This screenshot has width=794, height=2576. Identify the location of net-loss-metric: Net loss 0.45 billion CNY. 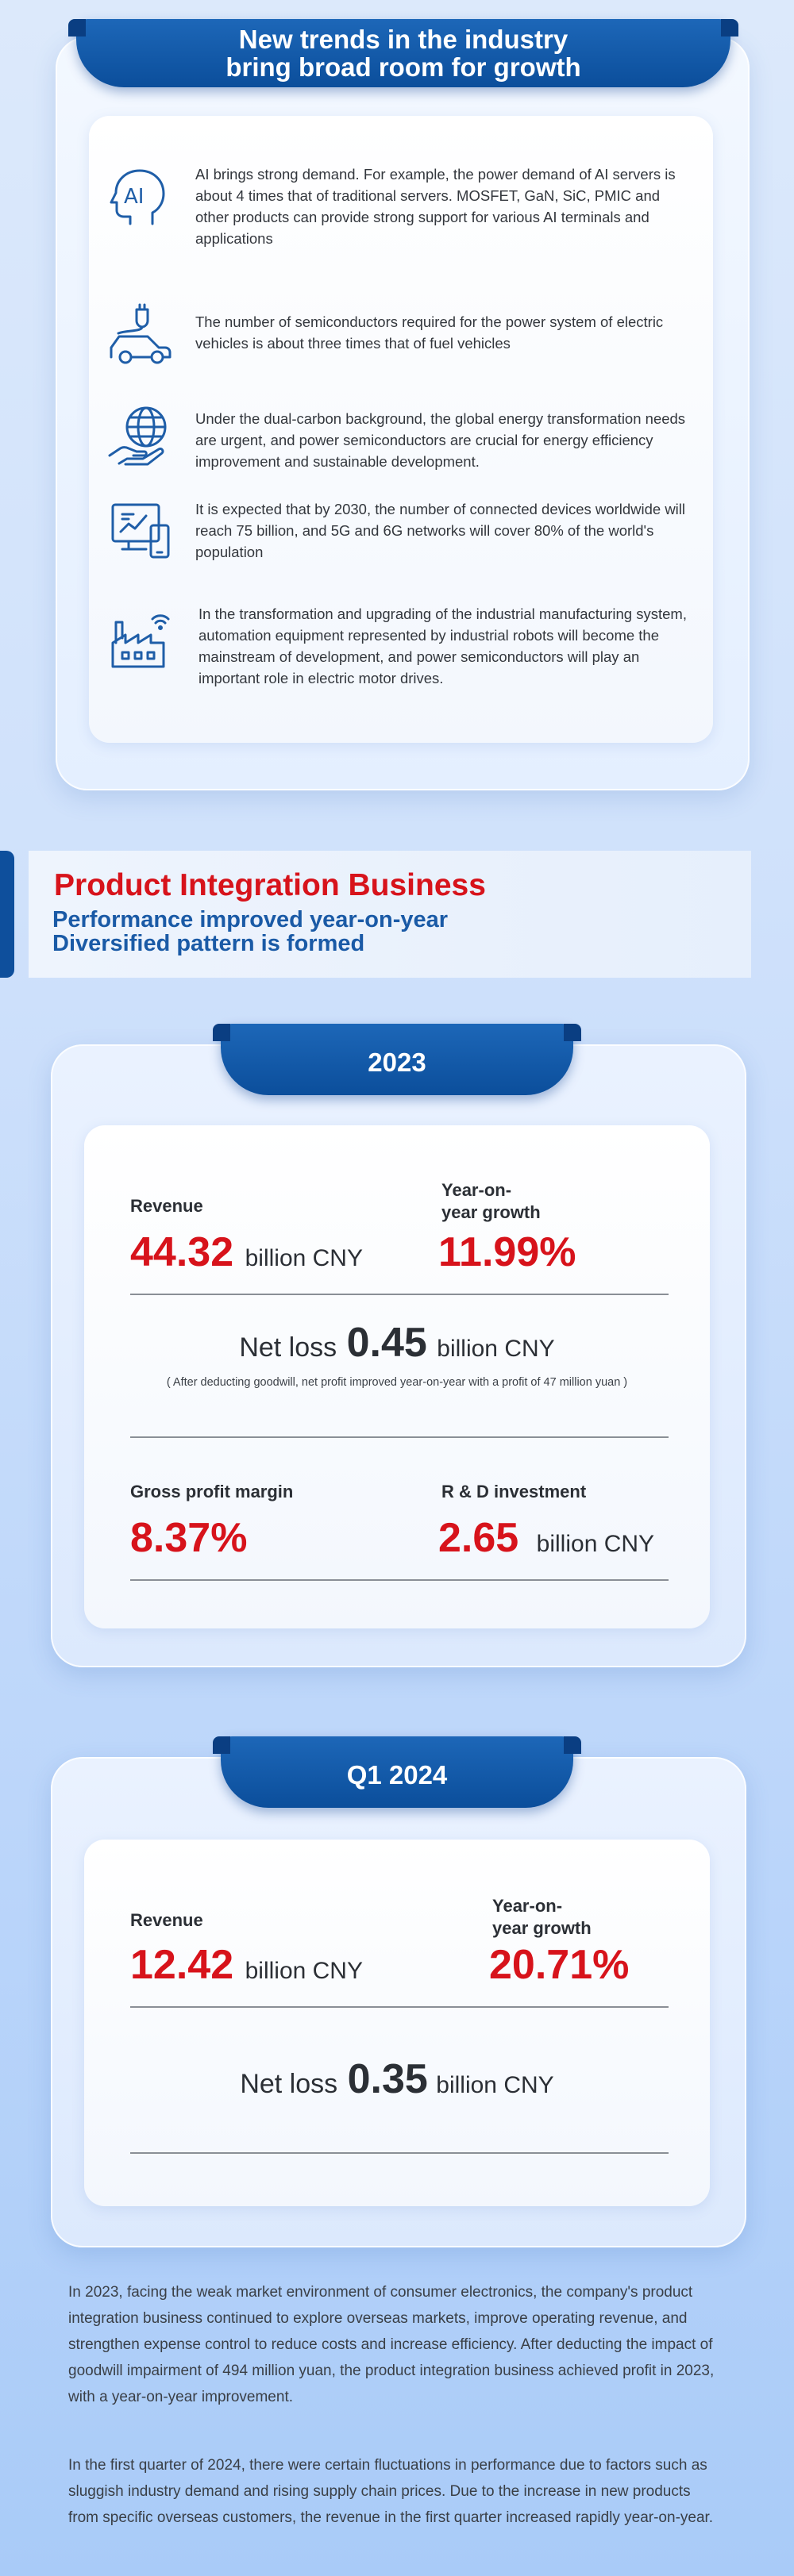
(397, 1343).